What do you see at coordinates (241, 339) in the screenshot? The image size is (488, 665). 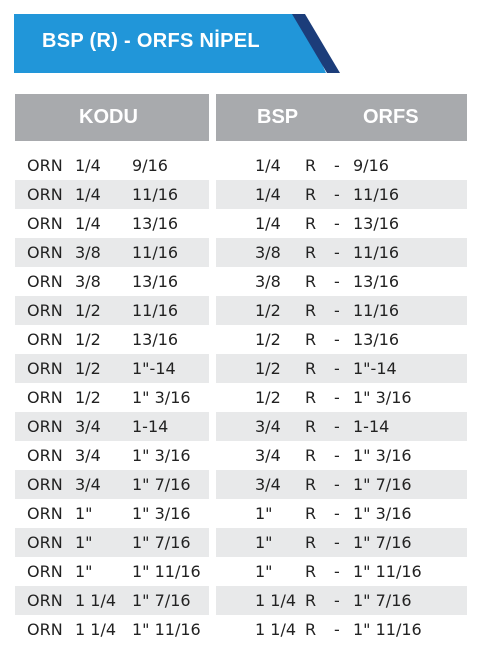 I see `table-row: ORN 1/2 13/16 1/2 R -13/16` at bounding box center [241, 339].